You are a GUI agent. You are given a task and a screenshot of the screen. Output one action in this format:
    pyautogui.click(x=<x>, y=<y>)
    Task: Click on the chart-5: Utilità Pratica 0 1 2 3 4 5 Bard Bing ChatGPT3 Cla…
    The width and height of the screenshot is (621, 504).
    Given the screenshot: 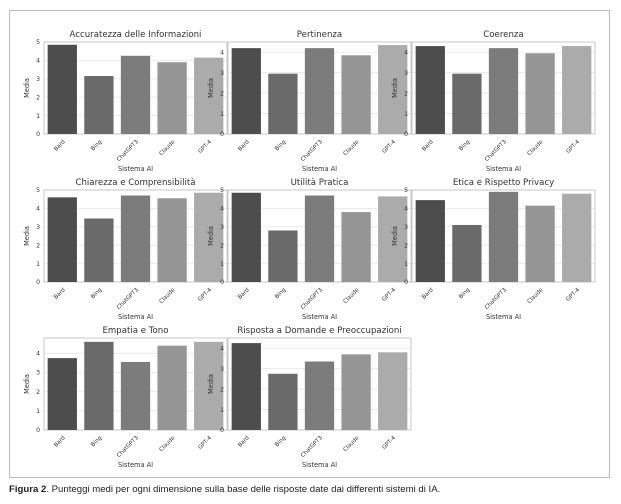 What is the action you would take?
    pyautogui.click(x=309, y=249)
    